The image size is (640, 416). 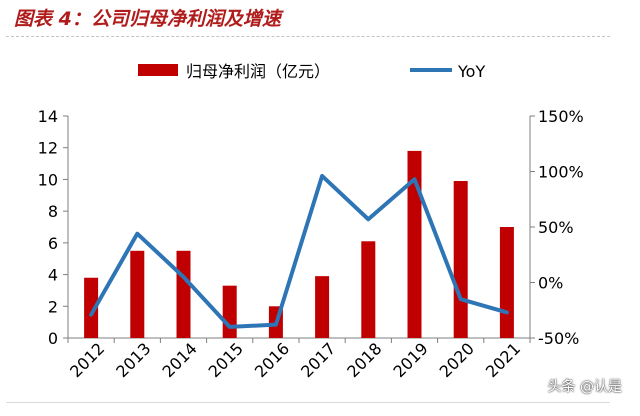 What do you see at coordinates (457, 360) in the screenshot?
I see `x-tick-label: 2020` at bounding box center [457, 360].